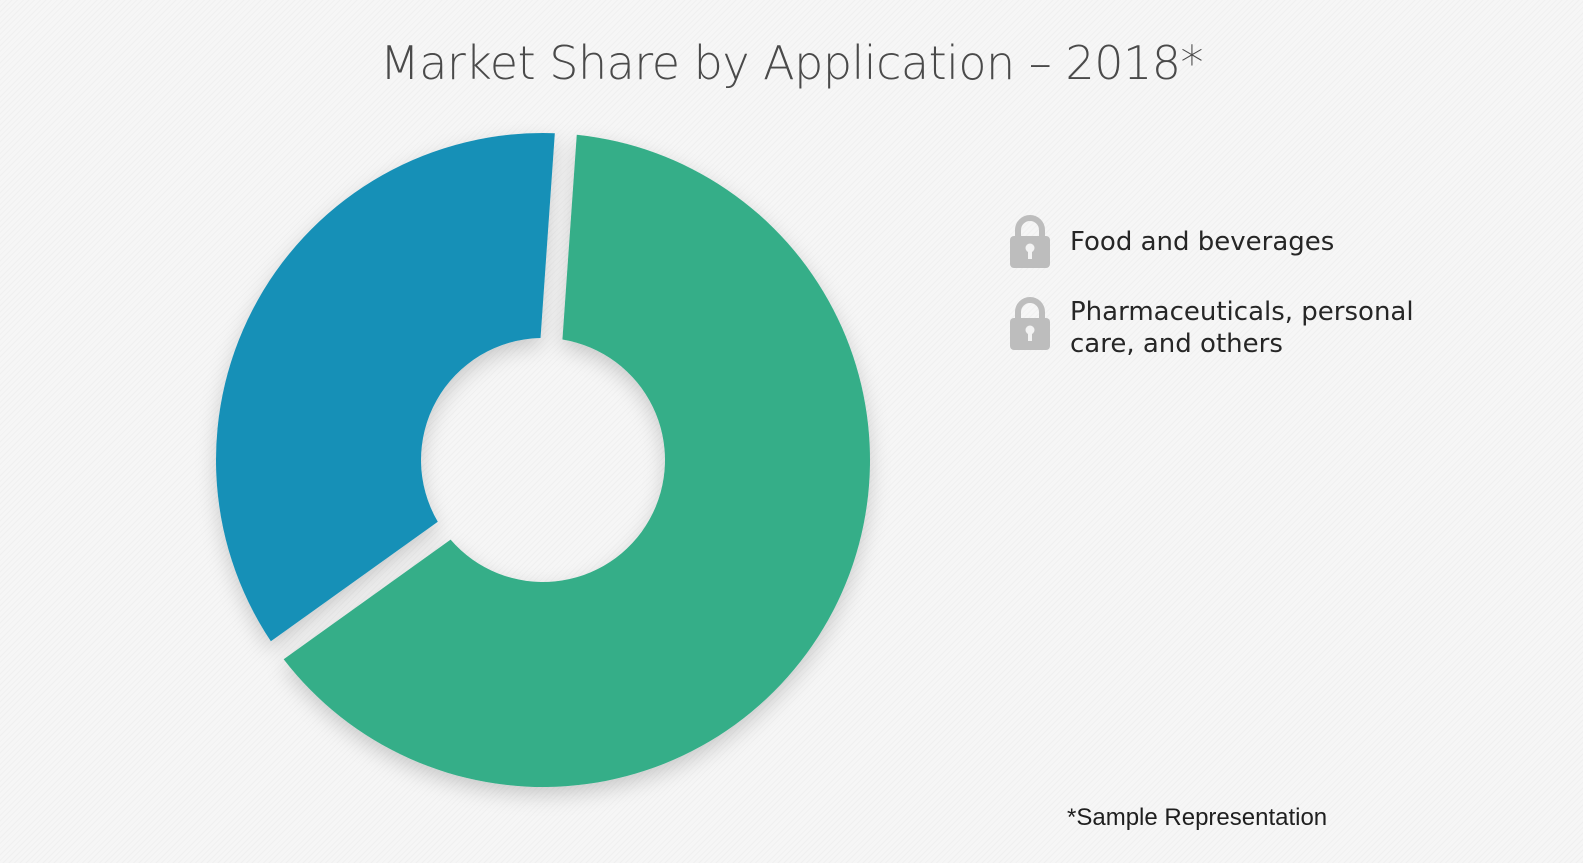 The width and height of the screenshot is (1583, 863). Describe the element at coordinates (1197, 817) in the screenshot. I see `footnote: *Sample Representation` at that location.